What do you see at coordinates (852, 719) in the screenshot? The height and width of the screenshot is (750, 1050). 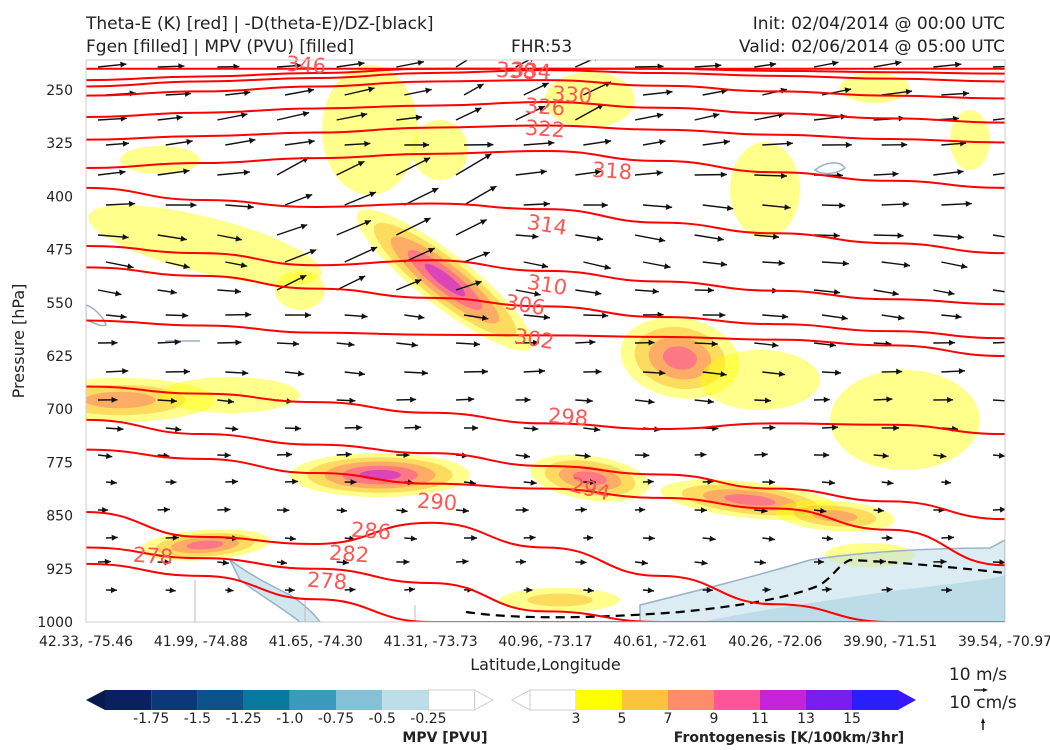 I see `fgen-colorbar-label: 15` at bounding box center [852, 719].